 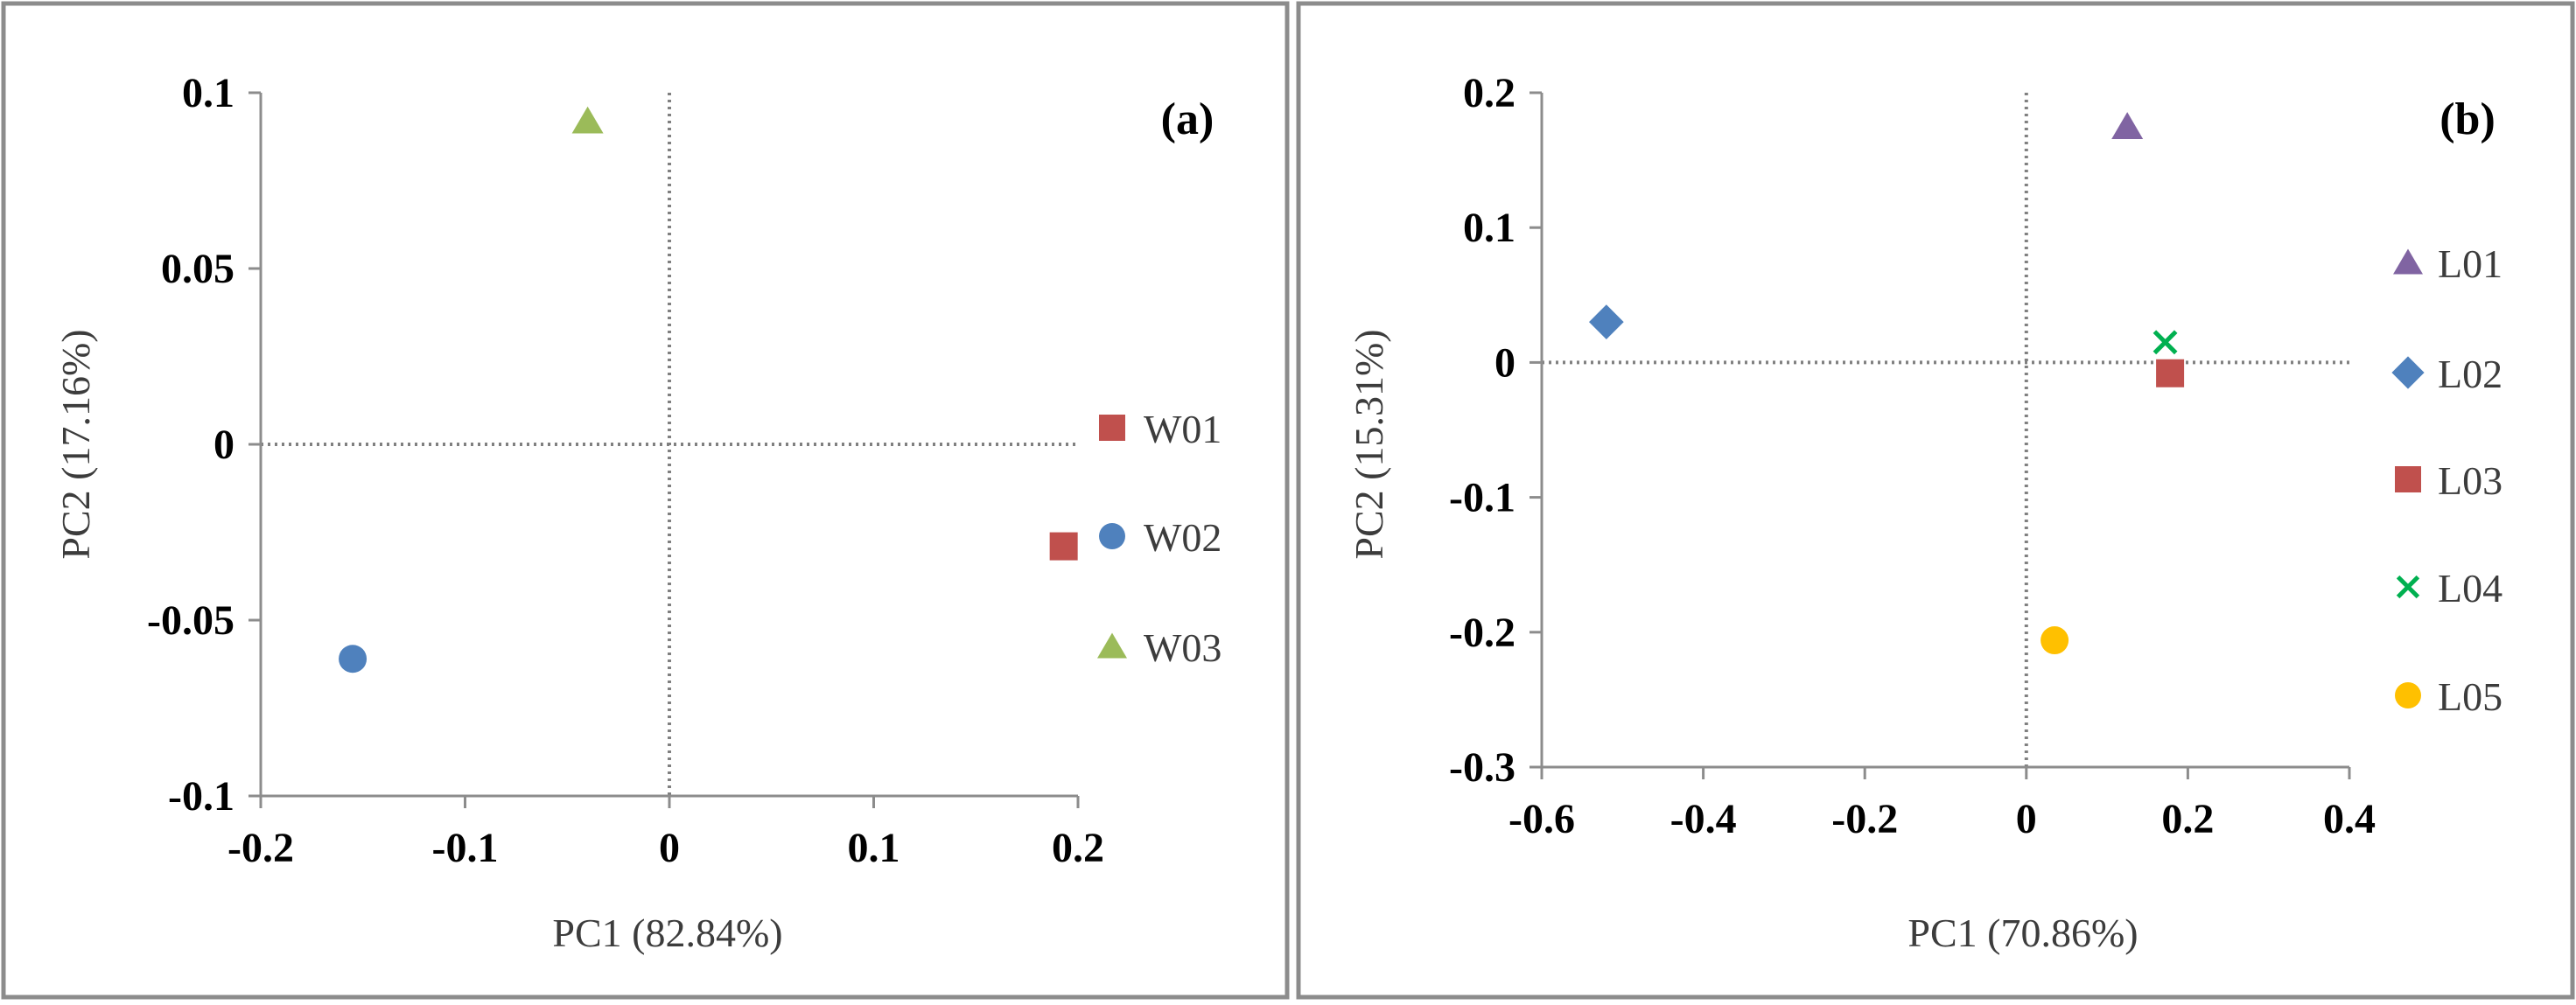 What do you see at coordinates (2408, 695) in the screenshot?
I see `panel-b-legend-marker-l05` at bounding box center [2408, 695].